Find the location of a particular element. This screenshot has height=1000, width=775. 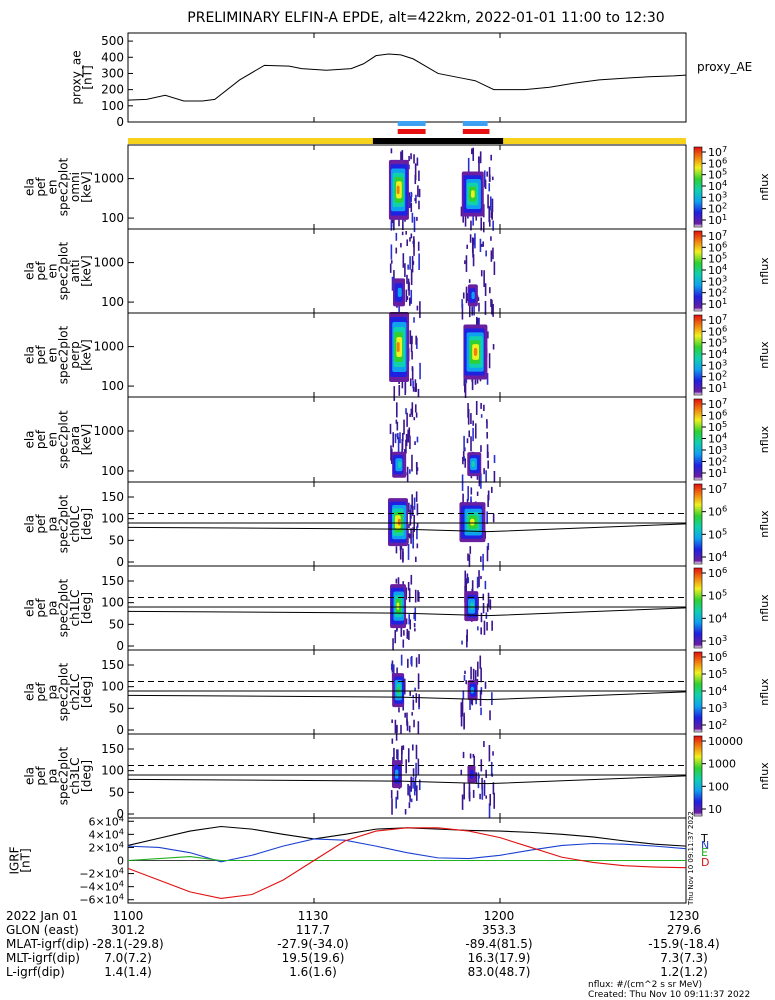

spectrogram-panel-spec_para is located at coordinates (442, 446).